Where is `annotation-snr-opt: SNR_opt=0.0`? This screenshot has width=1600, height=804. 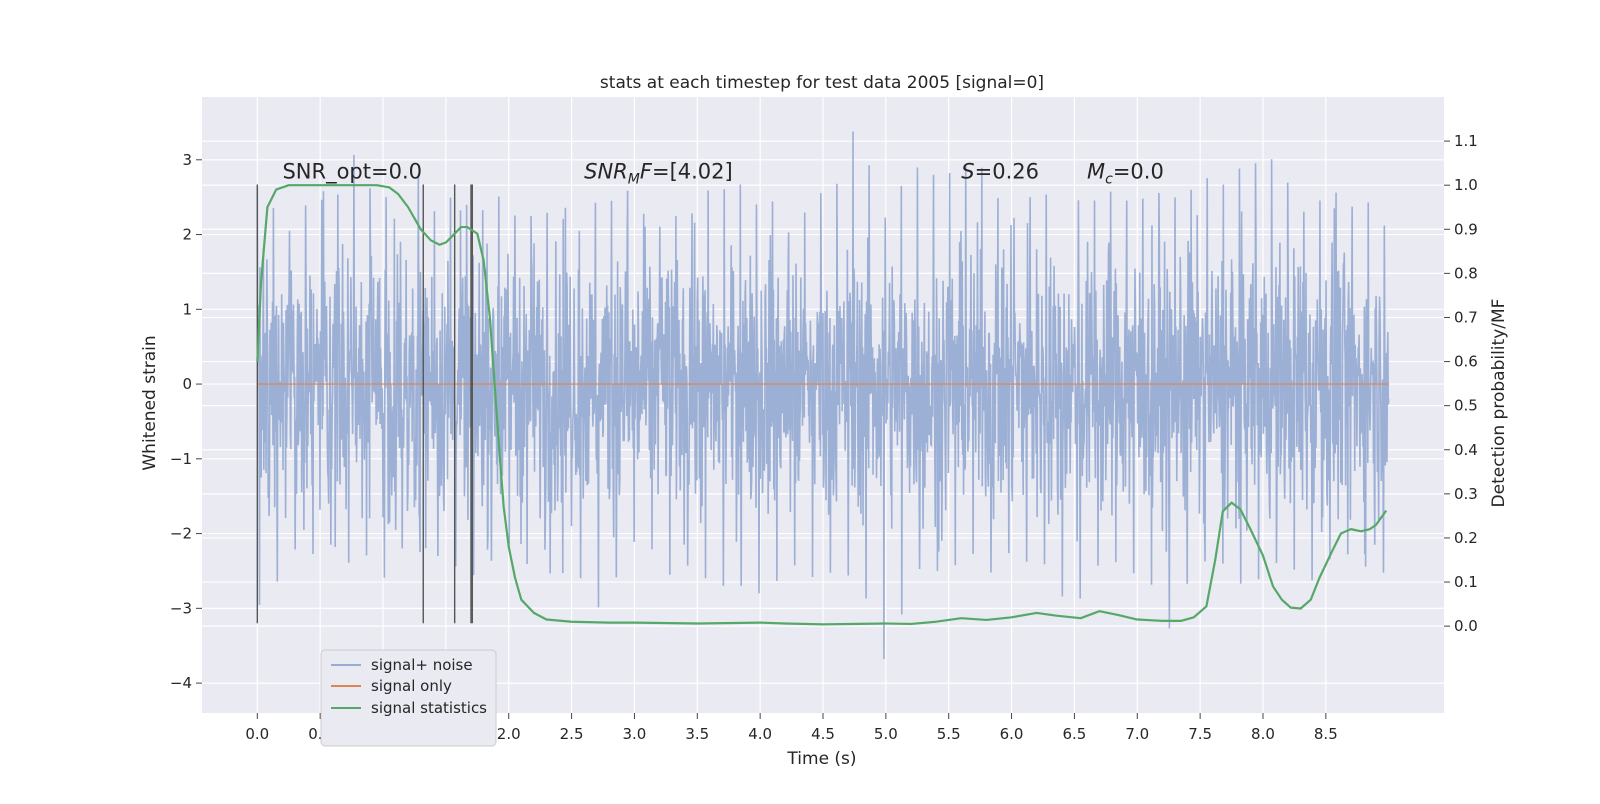 annotation-snr-opt: SNR_opt=0.0 is located at coordinates (352, 171).